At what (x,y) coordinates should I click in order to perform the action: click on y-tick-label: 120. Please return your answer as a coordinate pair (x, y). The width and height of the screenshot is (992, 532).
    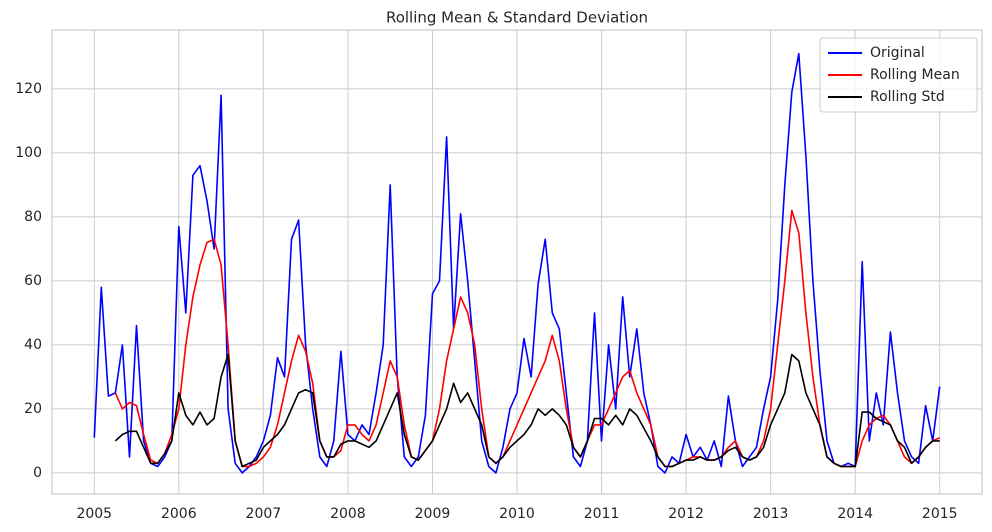
    Looking at the image, I should click on (28, 89).